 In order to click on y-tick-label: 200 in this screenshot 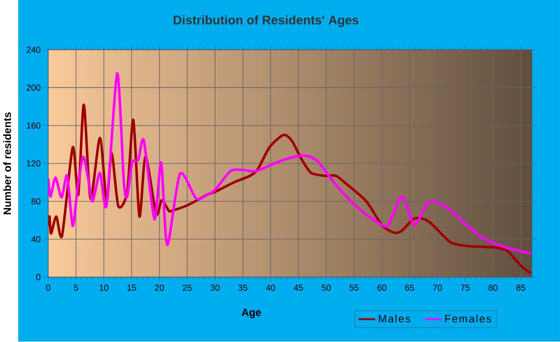, I will do `click(33, 87)`.